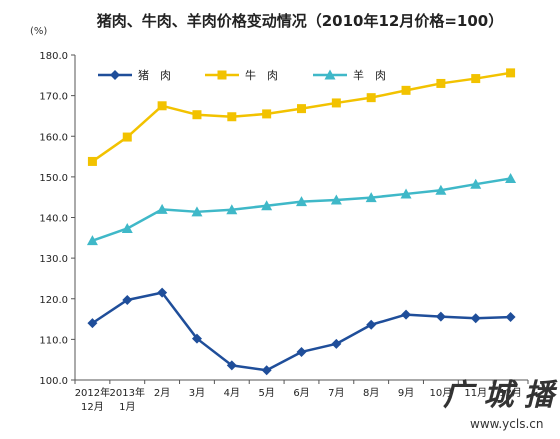  Describe the element at coordinates (53, 97) in the screenshot. I see `y-tick-label: 170.0` at that location.